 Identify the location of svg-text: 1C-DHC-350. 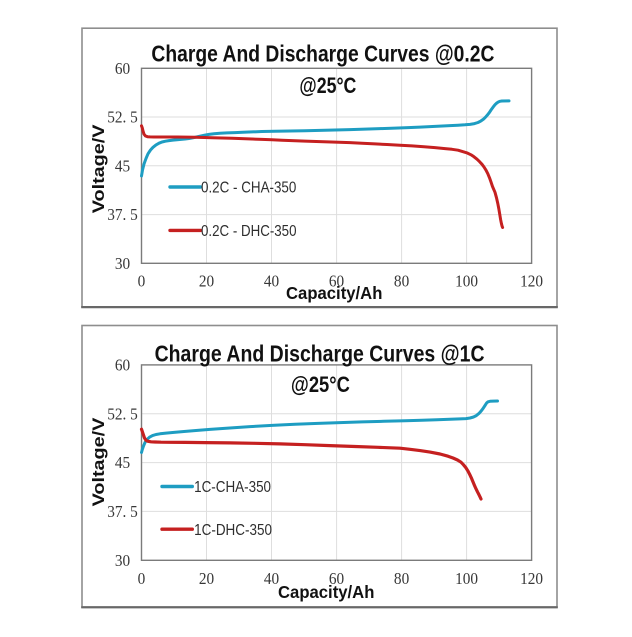
(233, 530).